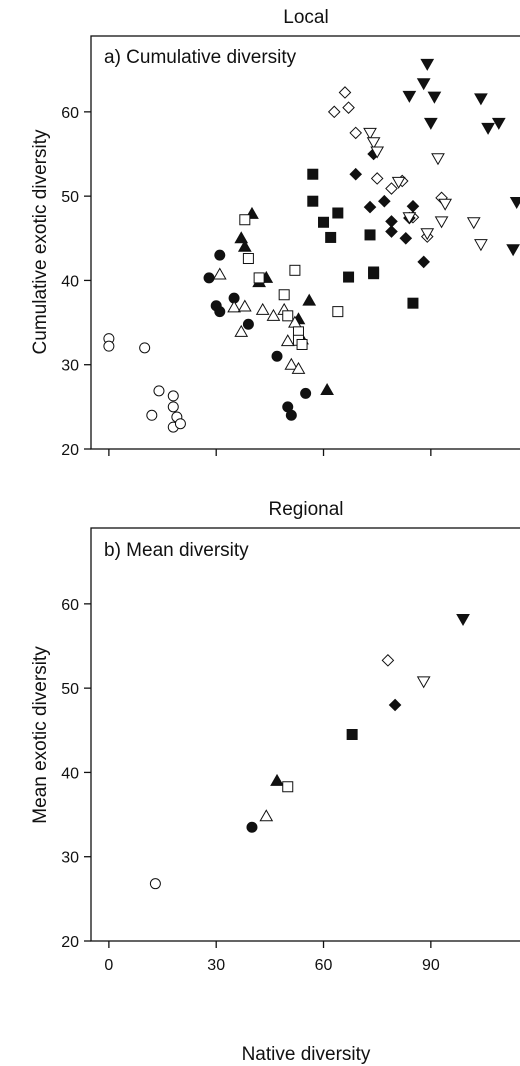 The height and width of the screenshot is (1066, 520). I want to click on panel-header-regional: Regional, so click(306, 509).